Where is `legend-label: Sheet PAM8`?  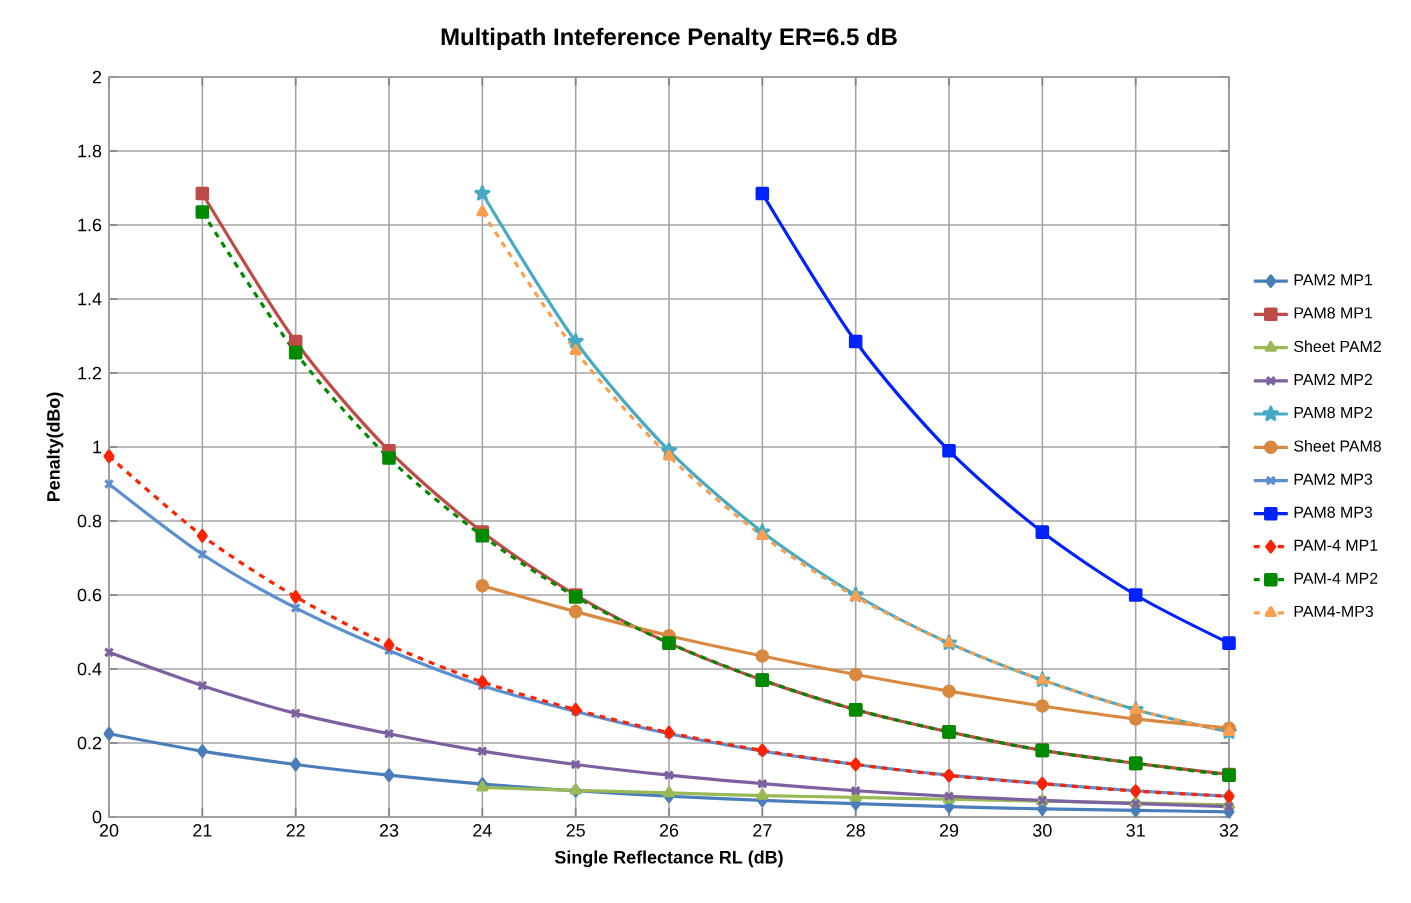
legend-label: Sheet PAM8 is located at coordinates (1337, 446).